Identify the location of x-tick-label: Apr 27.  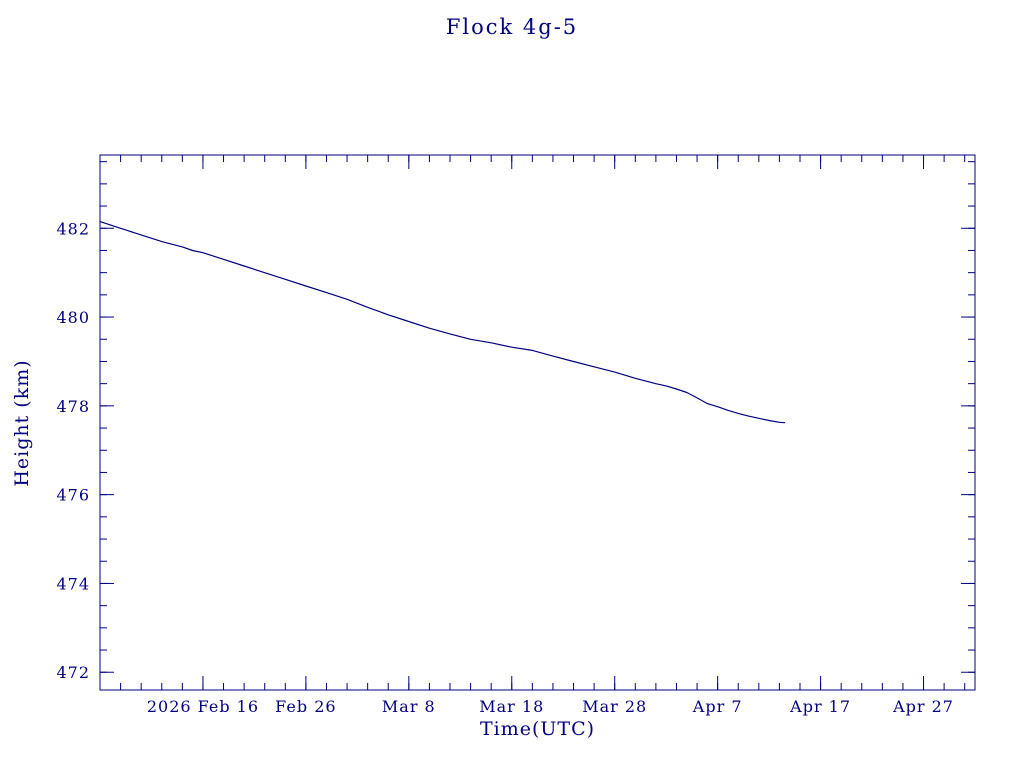
(923, 706).